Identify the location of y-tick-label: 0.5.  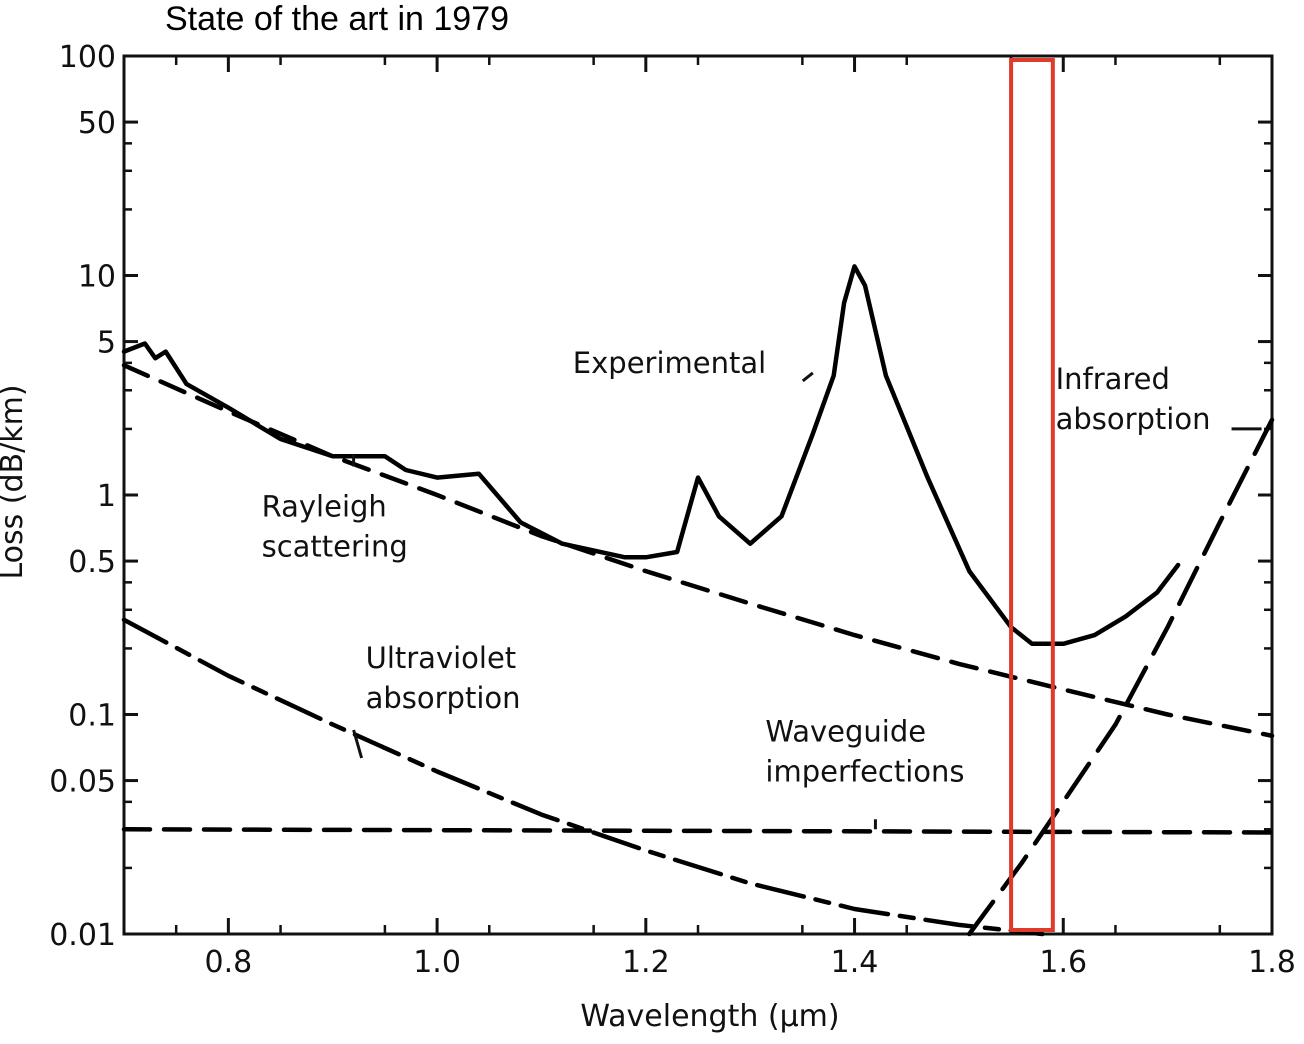
(92, 562).